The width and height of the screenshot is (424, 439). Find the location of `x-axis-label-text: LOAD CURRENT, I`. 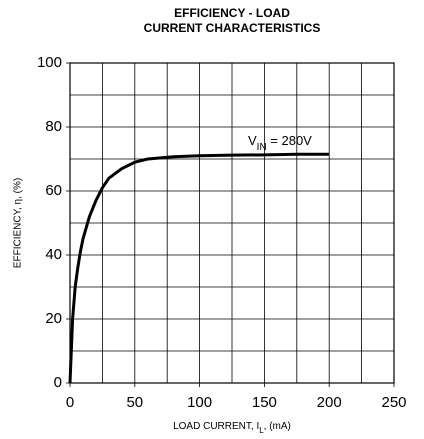

x-axis-label-text: LOAD CURRENT, I is located at coordinates (216, 426).